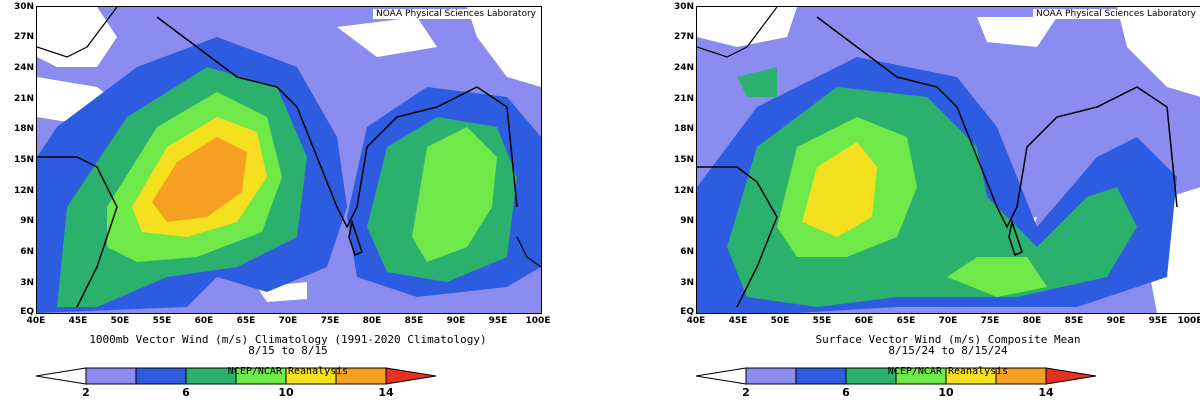  What do you see at coordinates (948, 350) in the screenshot?
I see `map-date-range: 8/15/24 to 8/15/24` at bounding box center [948, 350].